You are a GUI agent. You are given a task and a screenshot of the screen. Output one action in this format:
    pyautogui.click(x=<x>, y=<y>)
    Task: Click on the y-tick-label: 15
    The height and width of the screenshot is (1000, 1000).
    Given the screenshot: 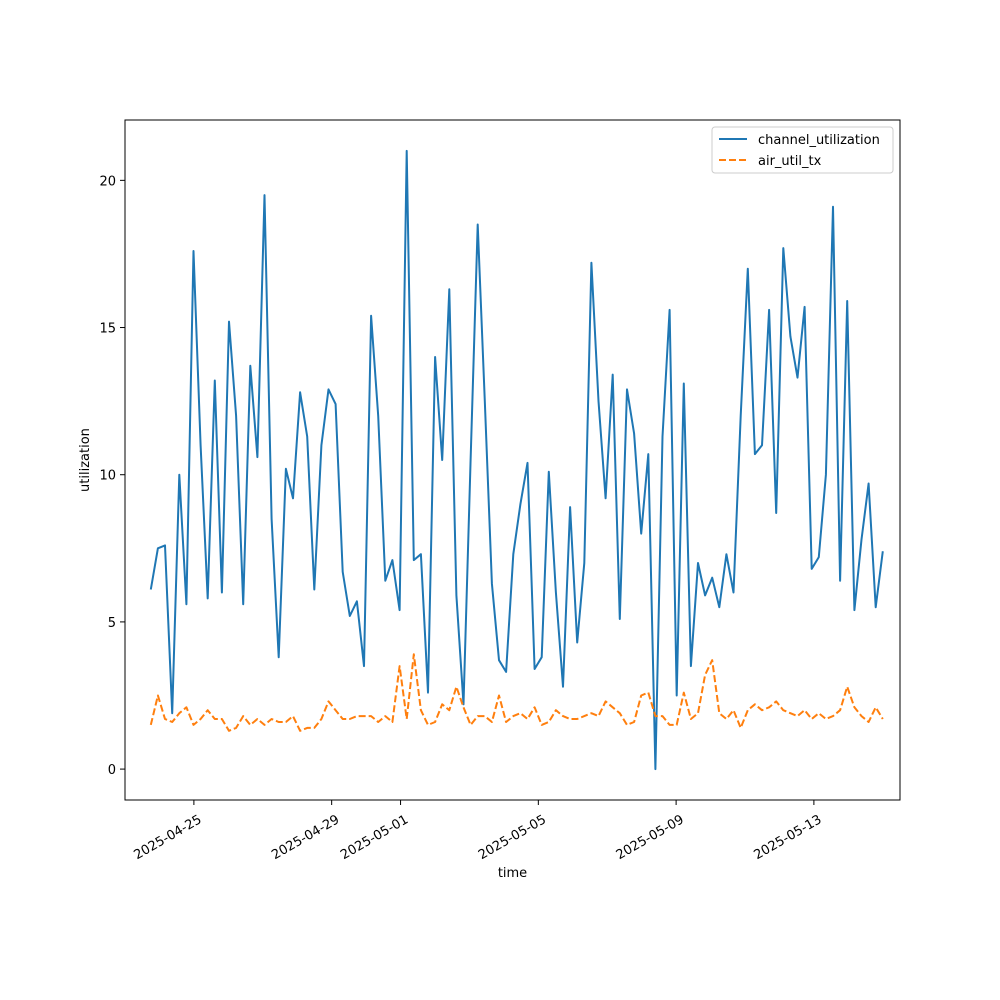 What is the action you would take?
    pyautogui.click(x=107, y=329)
    